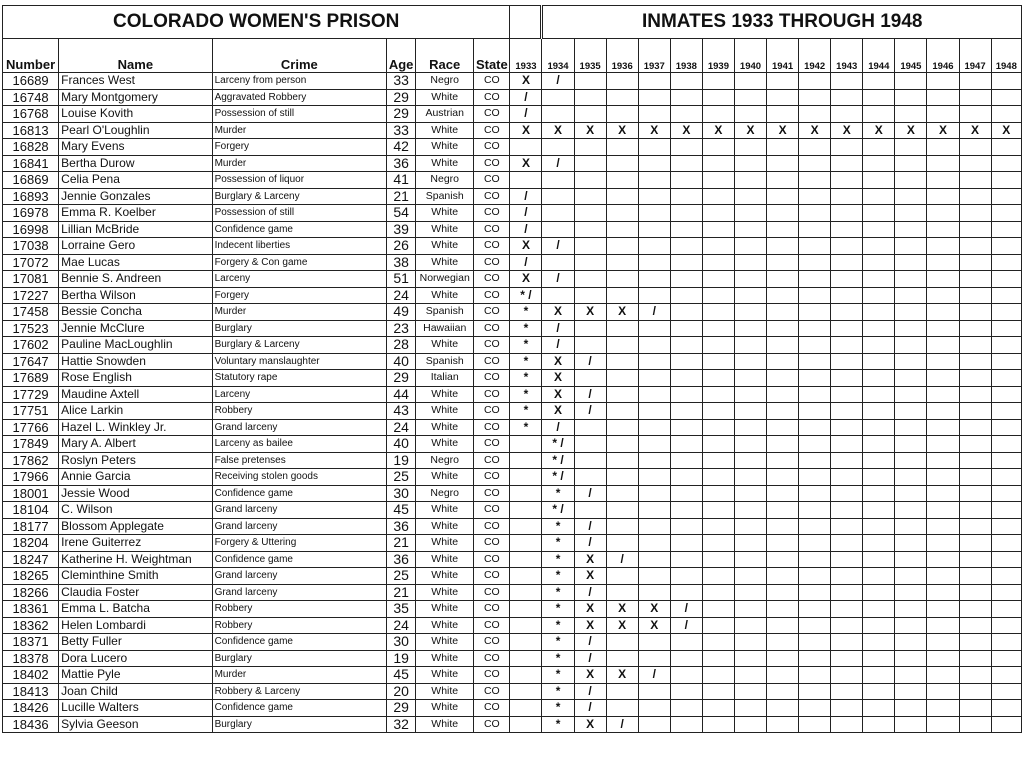  What do you see at coordinates (654, 55) in the screenshot?
I see `header-year-1937: 1937` at bounding box center [654, 55].